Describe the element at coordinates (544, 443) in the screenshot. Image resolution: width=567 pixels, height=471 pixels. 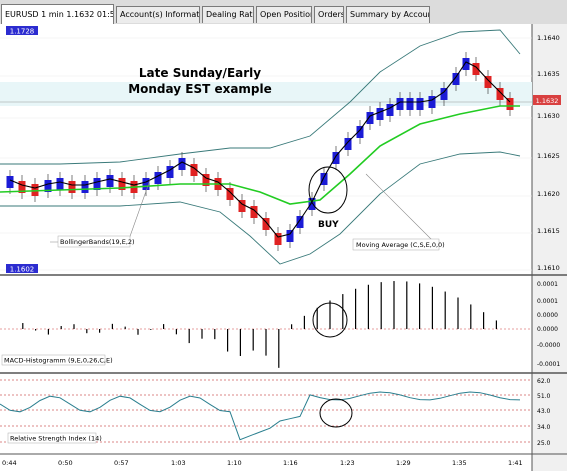
I see `rsi-tick: 25.0` at that location.